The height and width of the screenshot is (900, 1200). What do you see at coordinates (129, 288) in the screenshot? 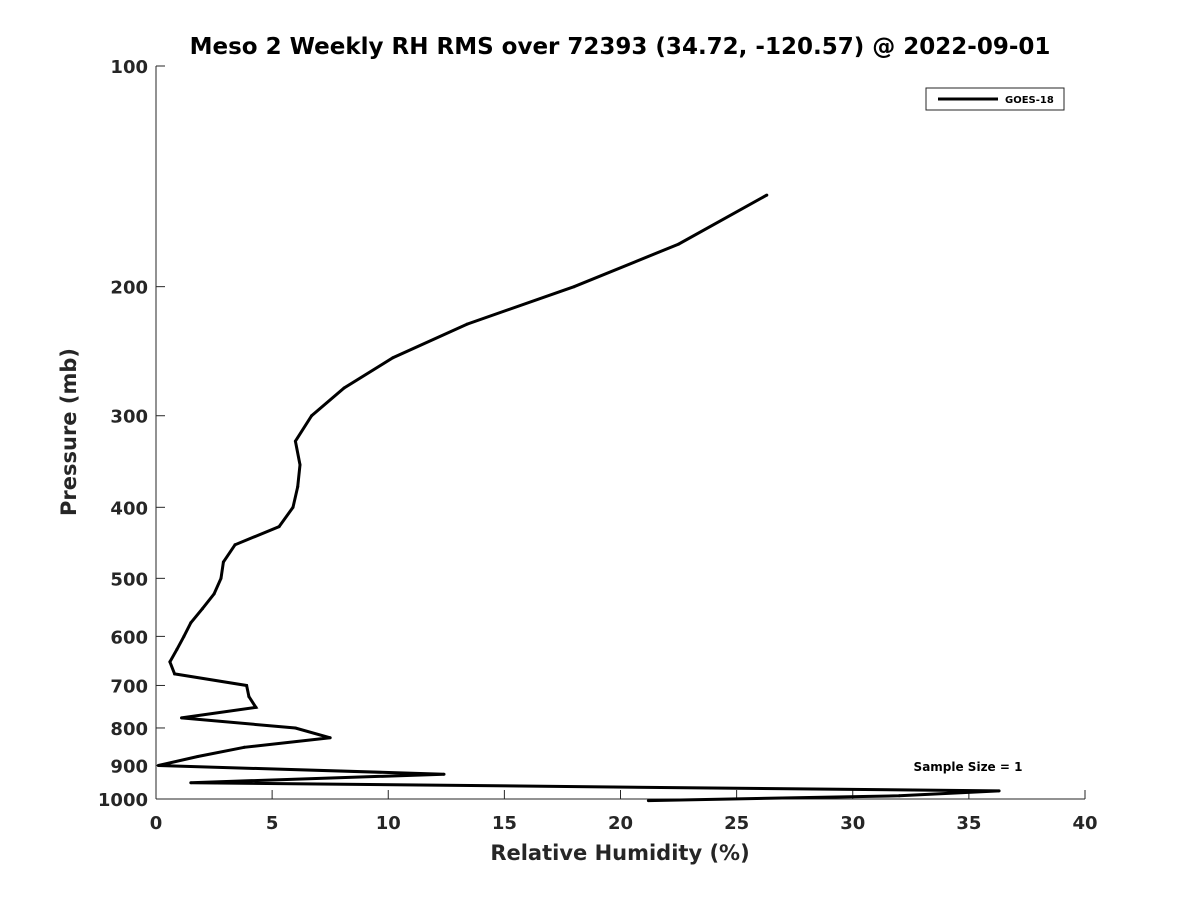
I see `y-tick-label: 200` at bounding box center [129, 288].